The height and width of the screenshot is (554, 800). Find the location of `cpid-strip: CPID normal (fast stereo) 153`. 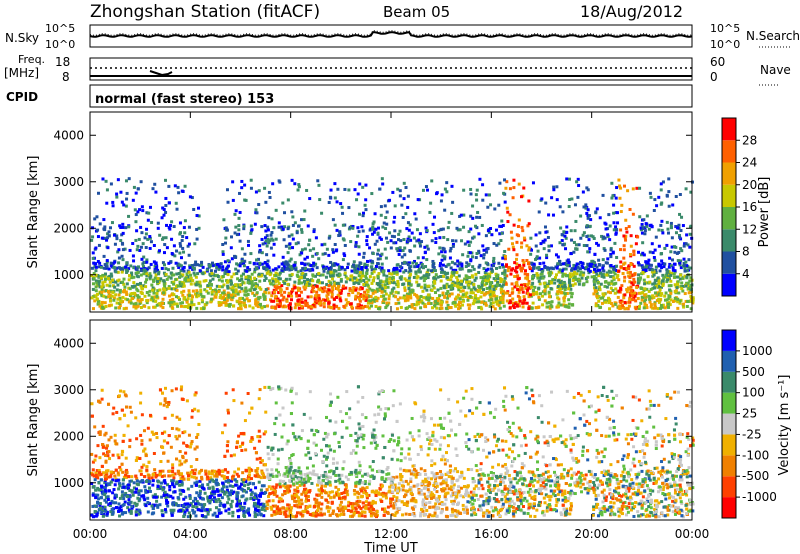

cpid-strip: CPID normal (fast stereo) 153 is located at coordinates (349, 96).